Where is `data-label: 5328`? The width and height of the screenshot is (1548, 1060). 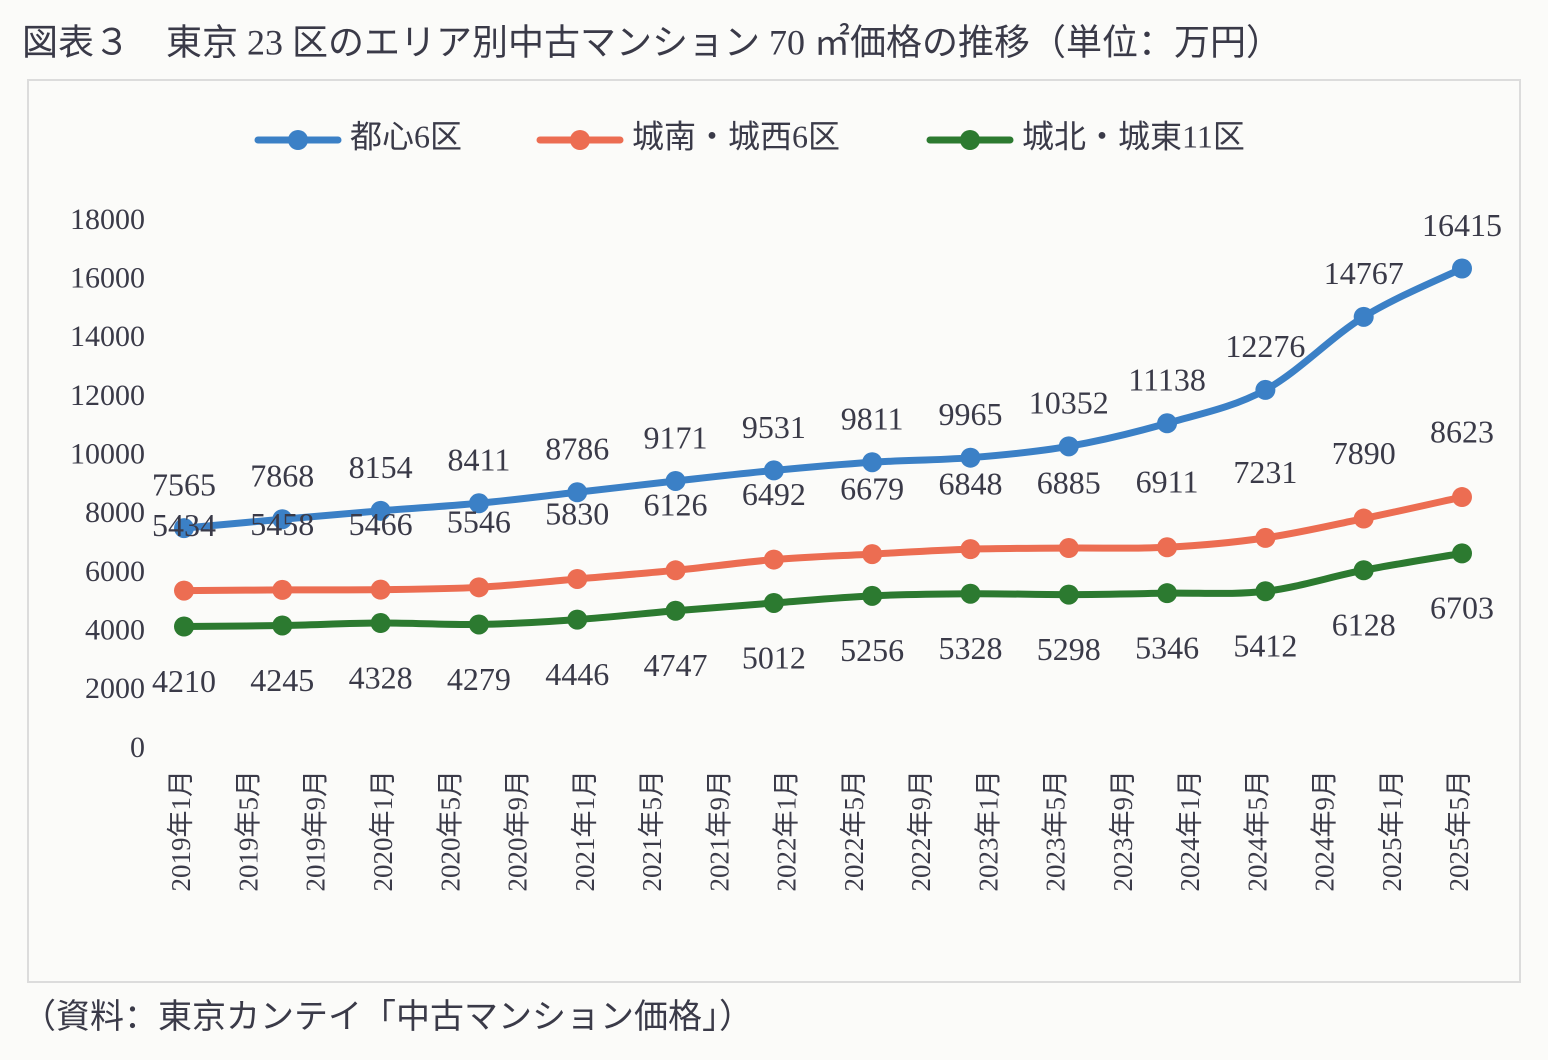 data-label: 5328 is located at coordinates (970, 648).